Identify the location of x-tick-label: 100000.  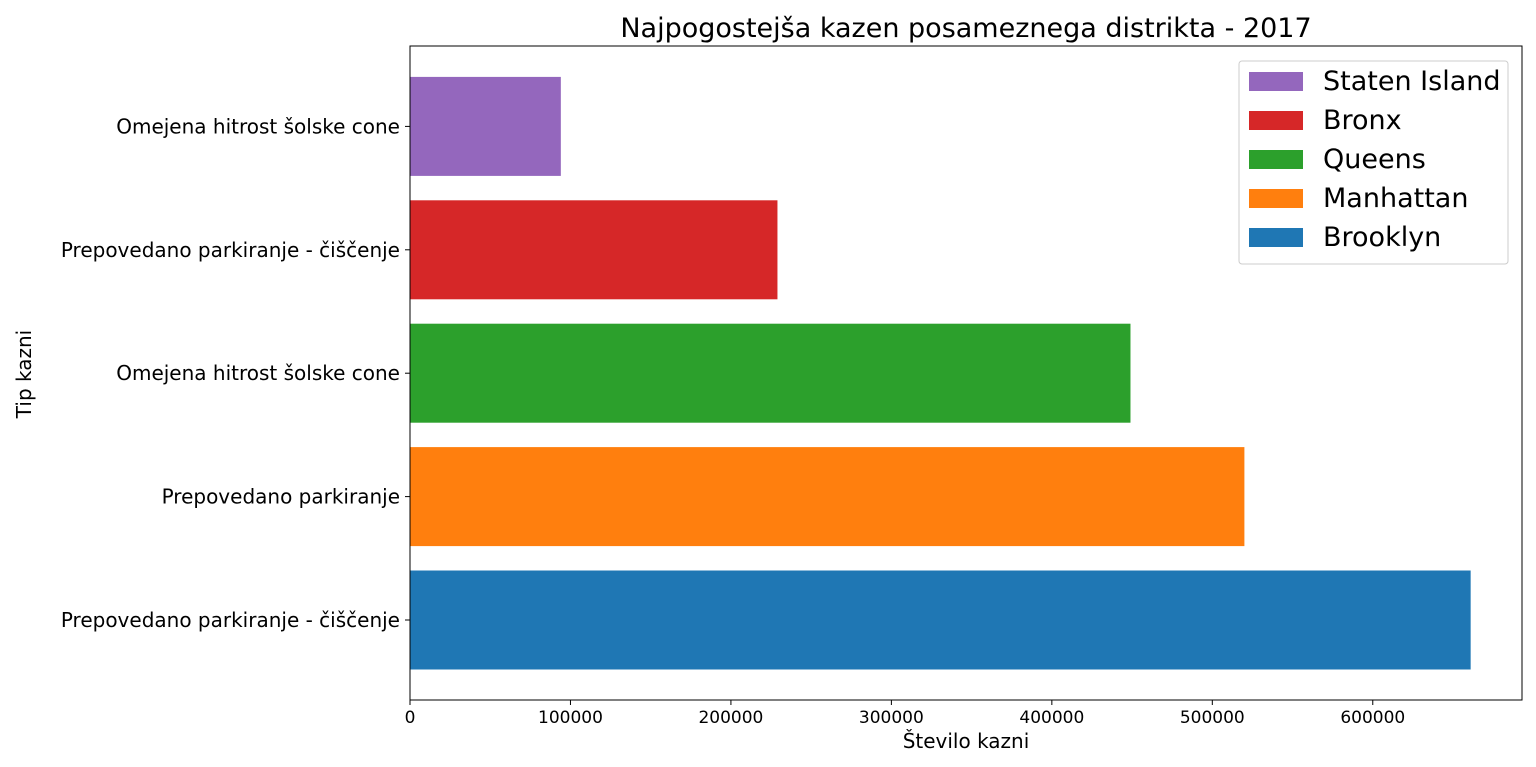
(570, 718).